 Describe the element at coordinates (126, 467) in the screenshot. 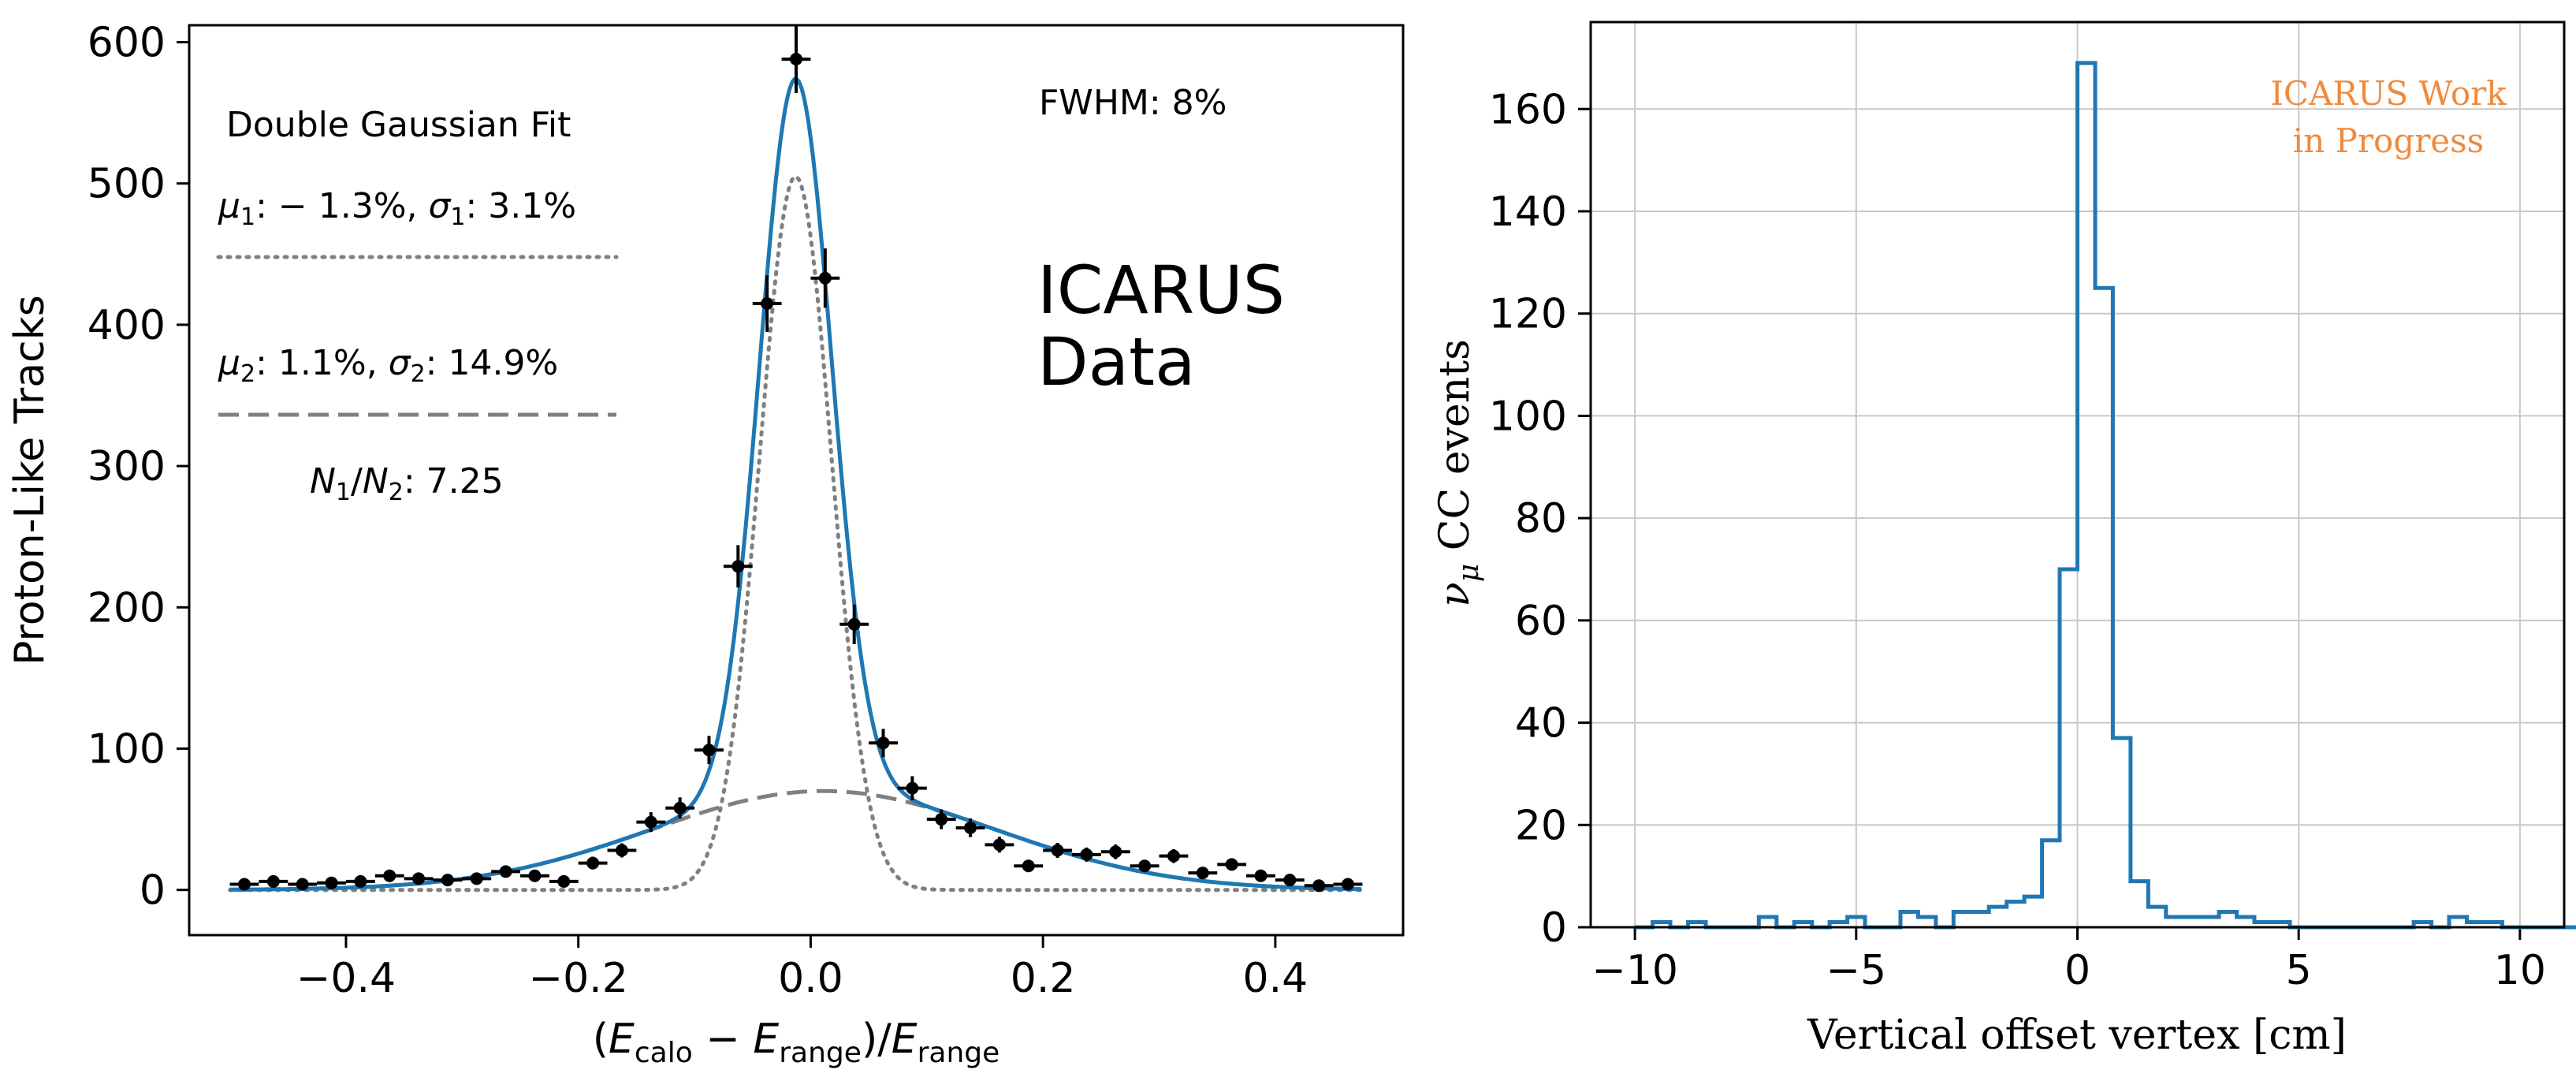

I see `left-y-tick-label: 300` at that location.